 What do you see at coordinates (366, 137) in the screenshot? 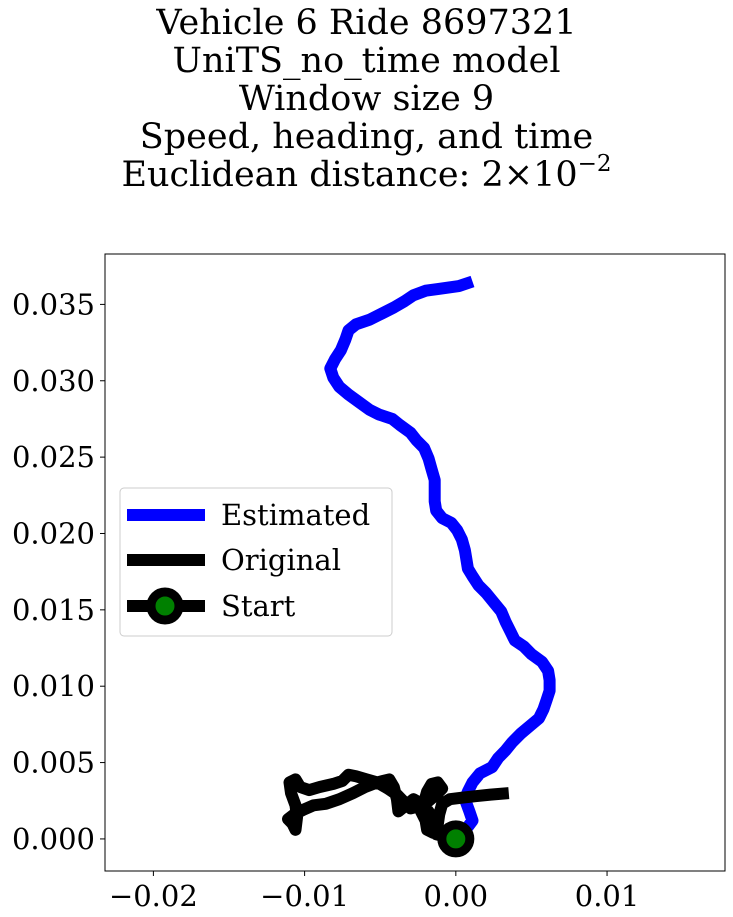
I see `title-line-4: Speed, heading, and time` at bounding box center [366, 137].